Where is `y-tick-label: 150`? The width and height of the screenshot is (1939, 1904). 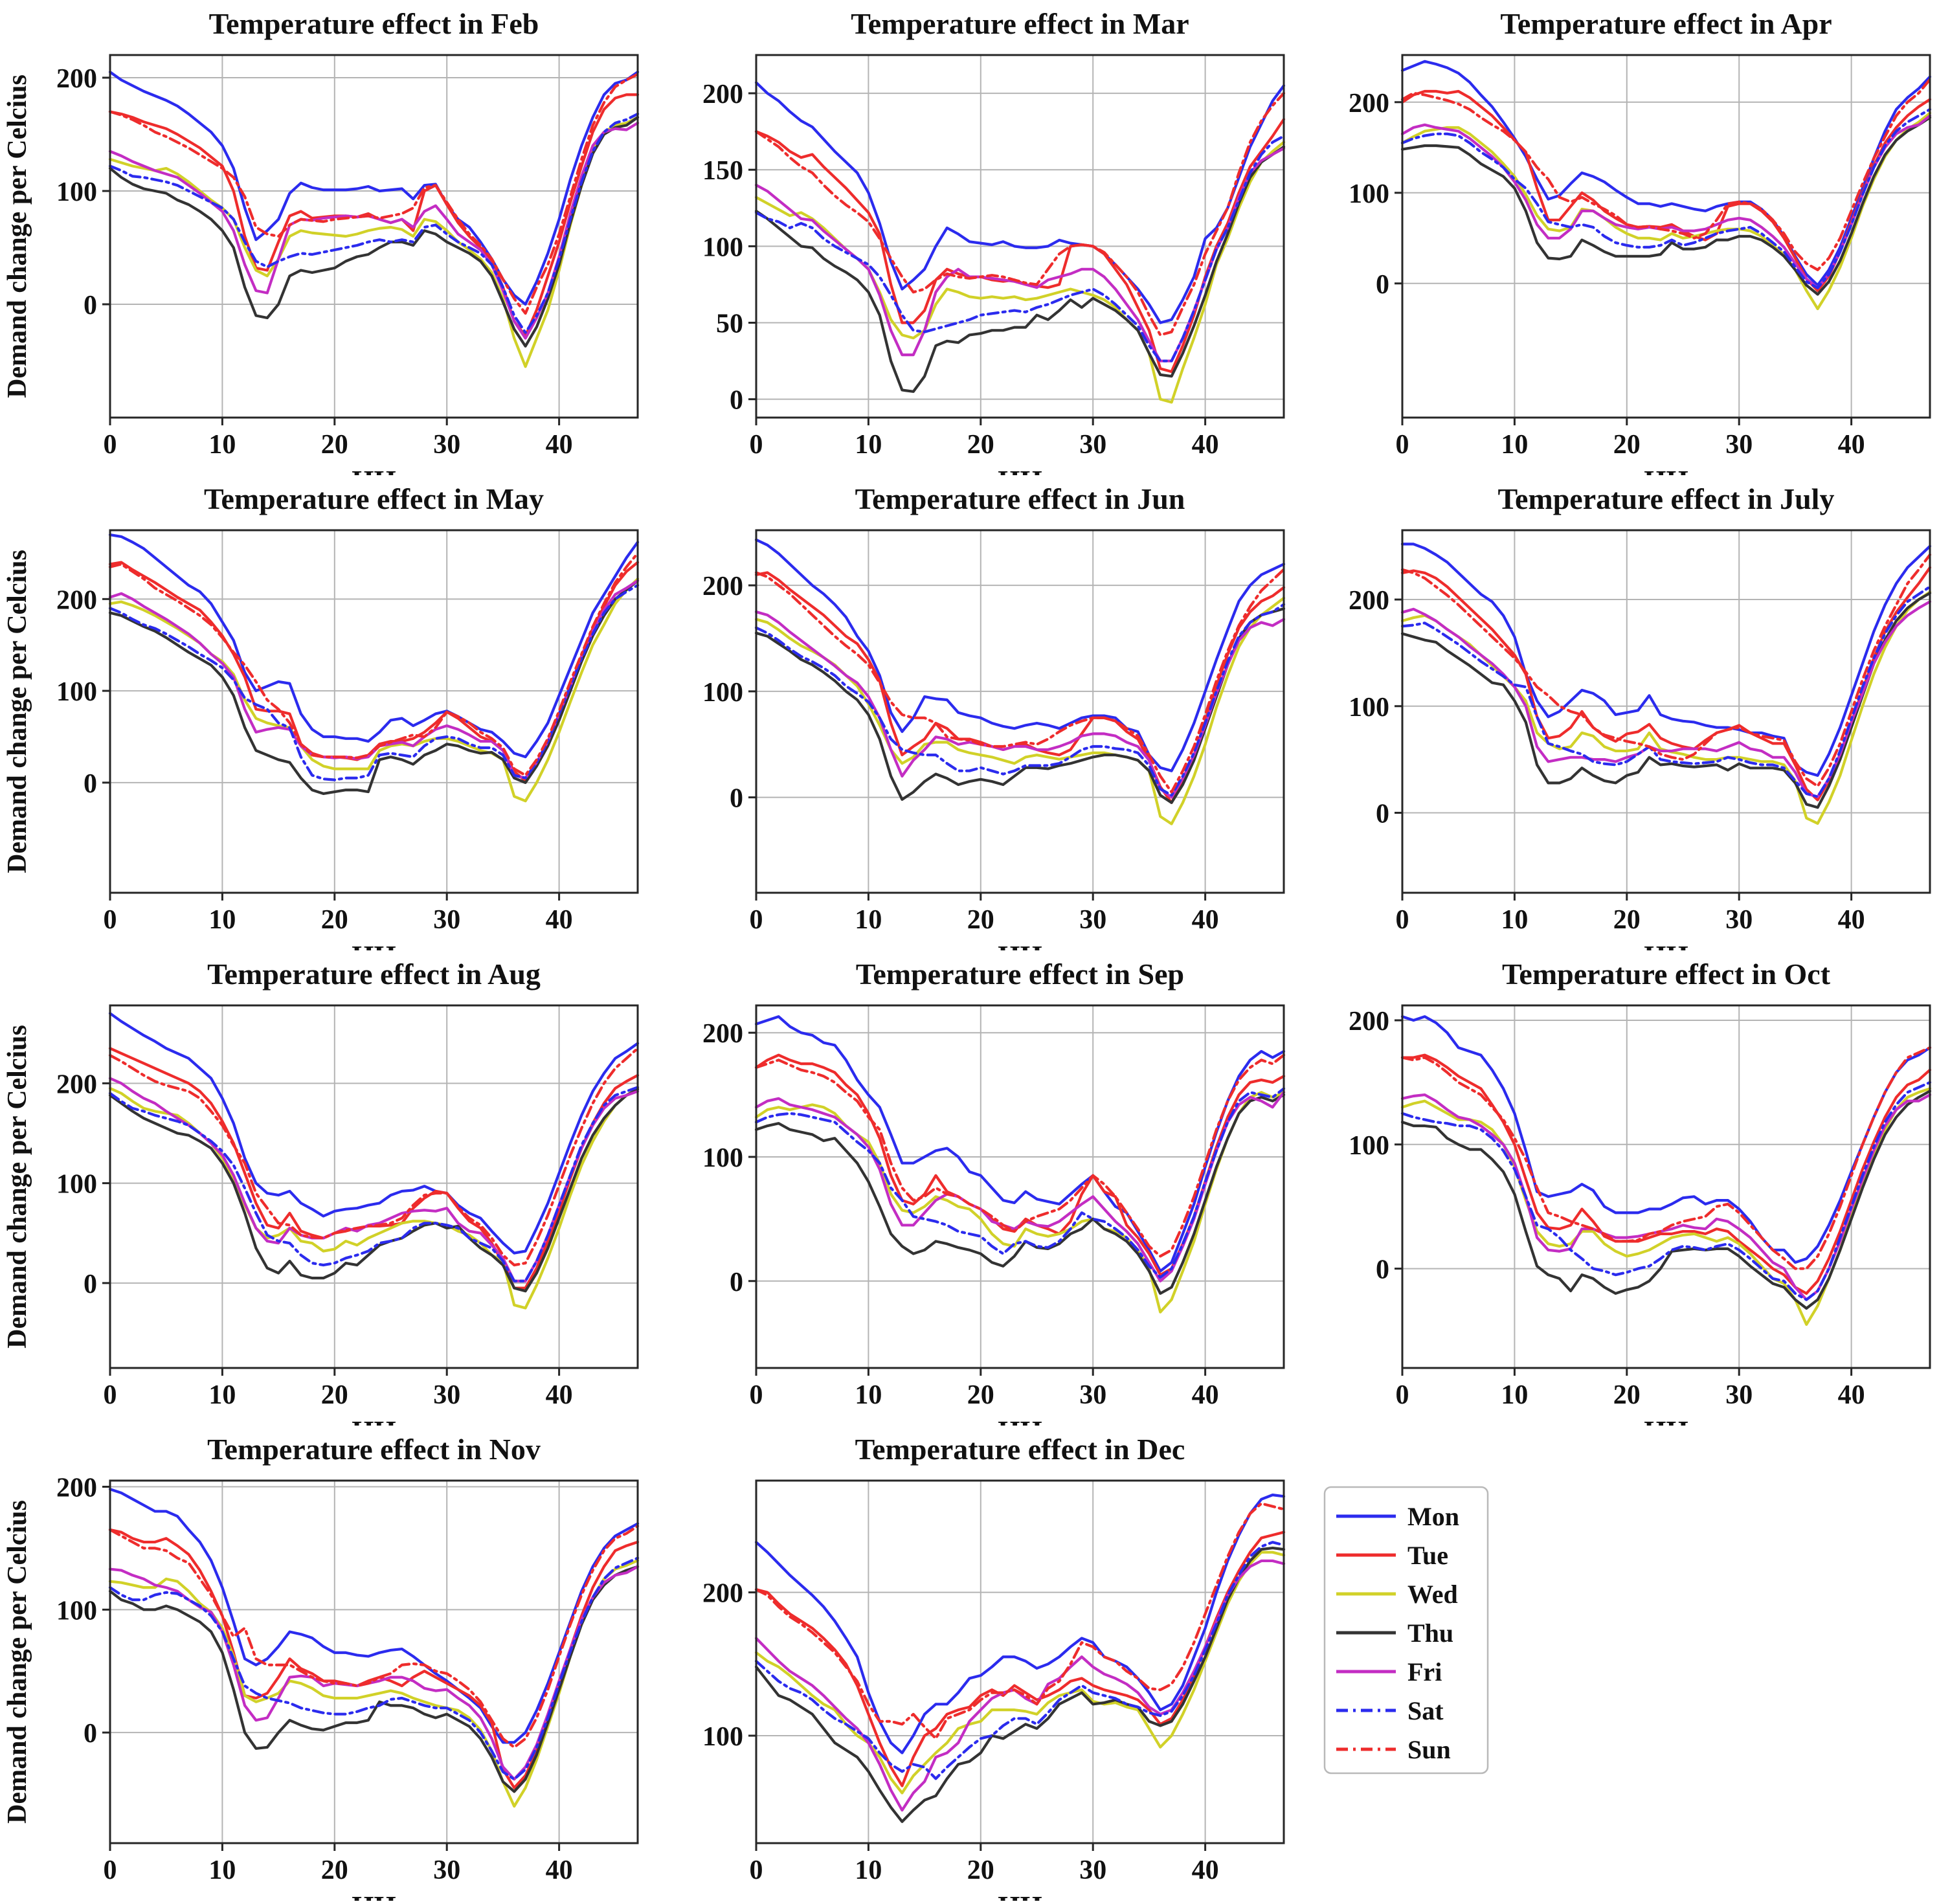
y-tick-label: 150 is located at coordinates (722, 171).